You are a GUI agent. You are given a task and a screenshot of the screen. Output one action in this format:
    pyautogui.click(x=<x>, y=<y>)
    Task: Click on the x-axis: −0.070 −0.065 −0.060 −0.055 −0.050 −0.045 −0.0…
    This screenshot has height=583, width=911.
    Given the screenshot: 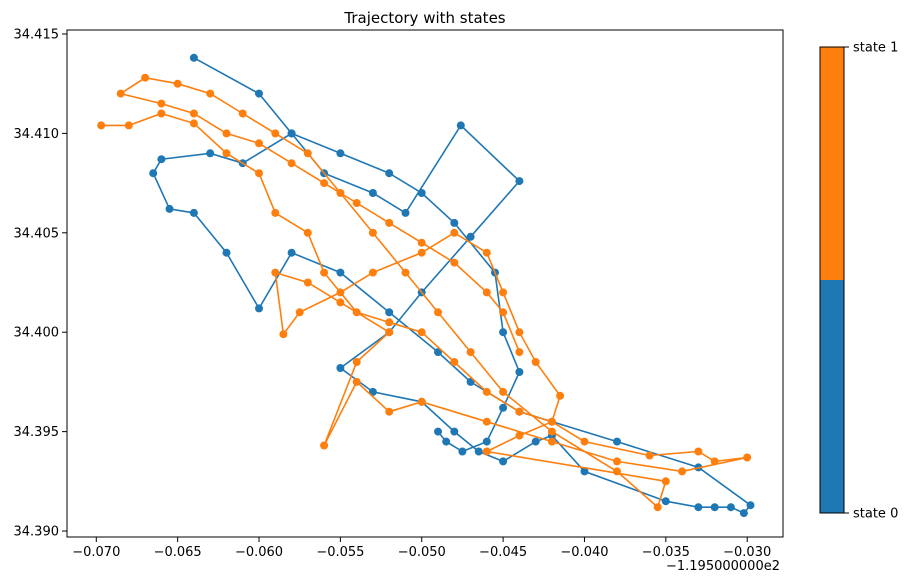 What is the action you would take?
    pyautogui.click(x=421, y=548)
    